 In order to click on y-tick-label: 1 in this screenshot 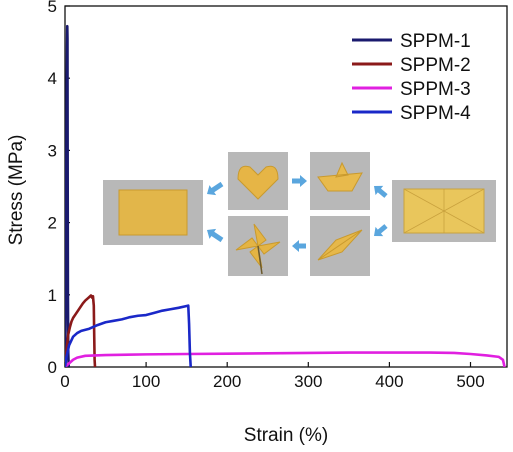, I will do `click(52, 295)`.